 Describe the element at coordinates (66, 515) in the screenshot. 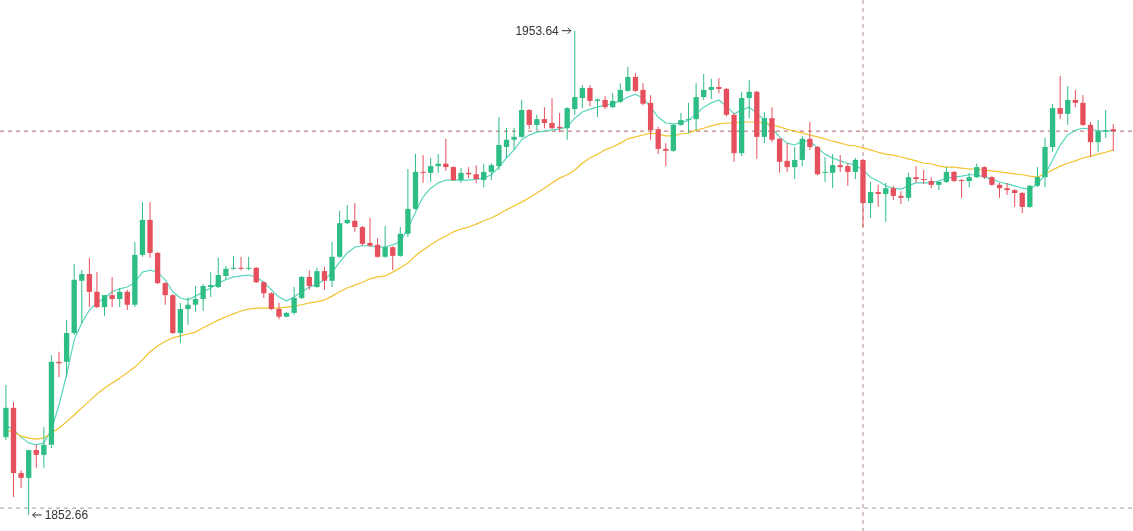

I see `annotation: 1852.66` at that location.